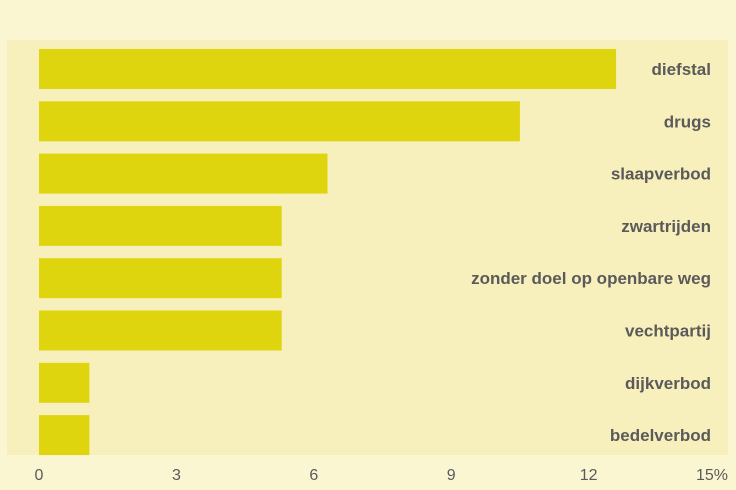 The width and height of the screenshot is (736, 490). I want to click on bar-zwartrijden, so click(160, 225).